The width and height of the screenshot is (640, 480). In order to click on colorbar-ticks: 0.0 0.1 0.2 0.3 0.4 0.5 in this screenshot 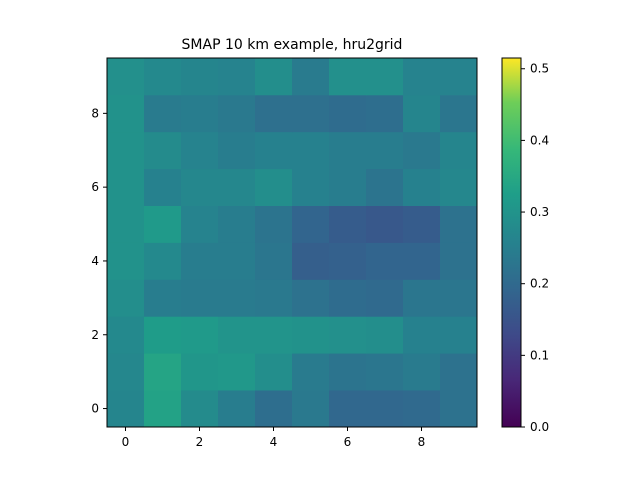, I will do `click(535, 248)`.